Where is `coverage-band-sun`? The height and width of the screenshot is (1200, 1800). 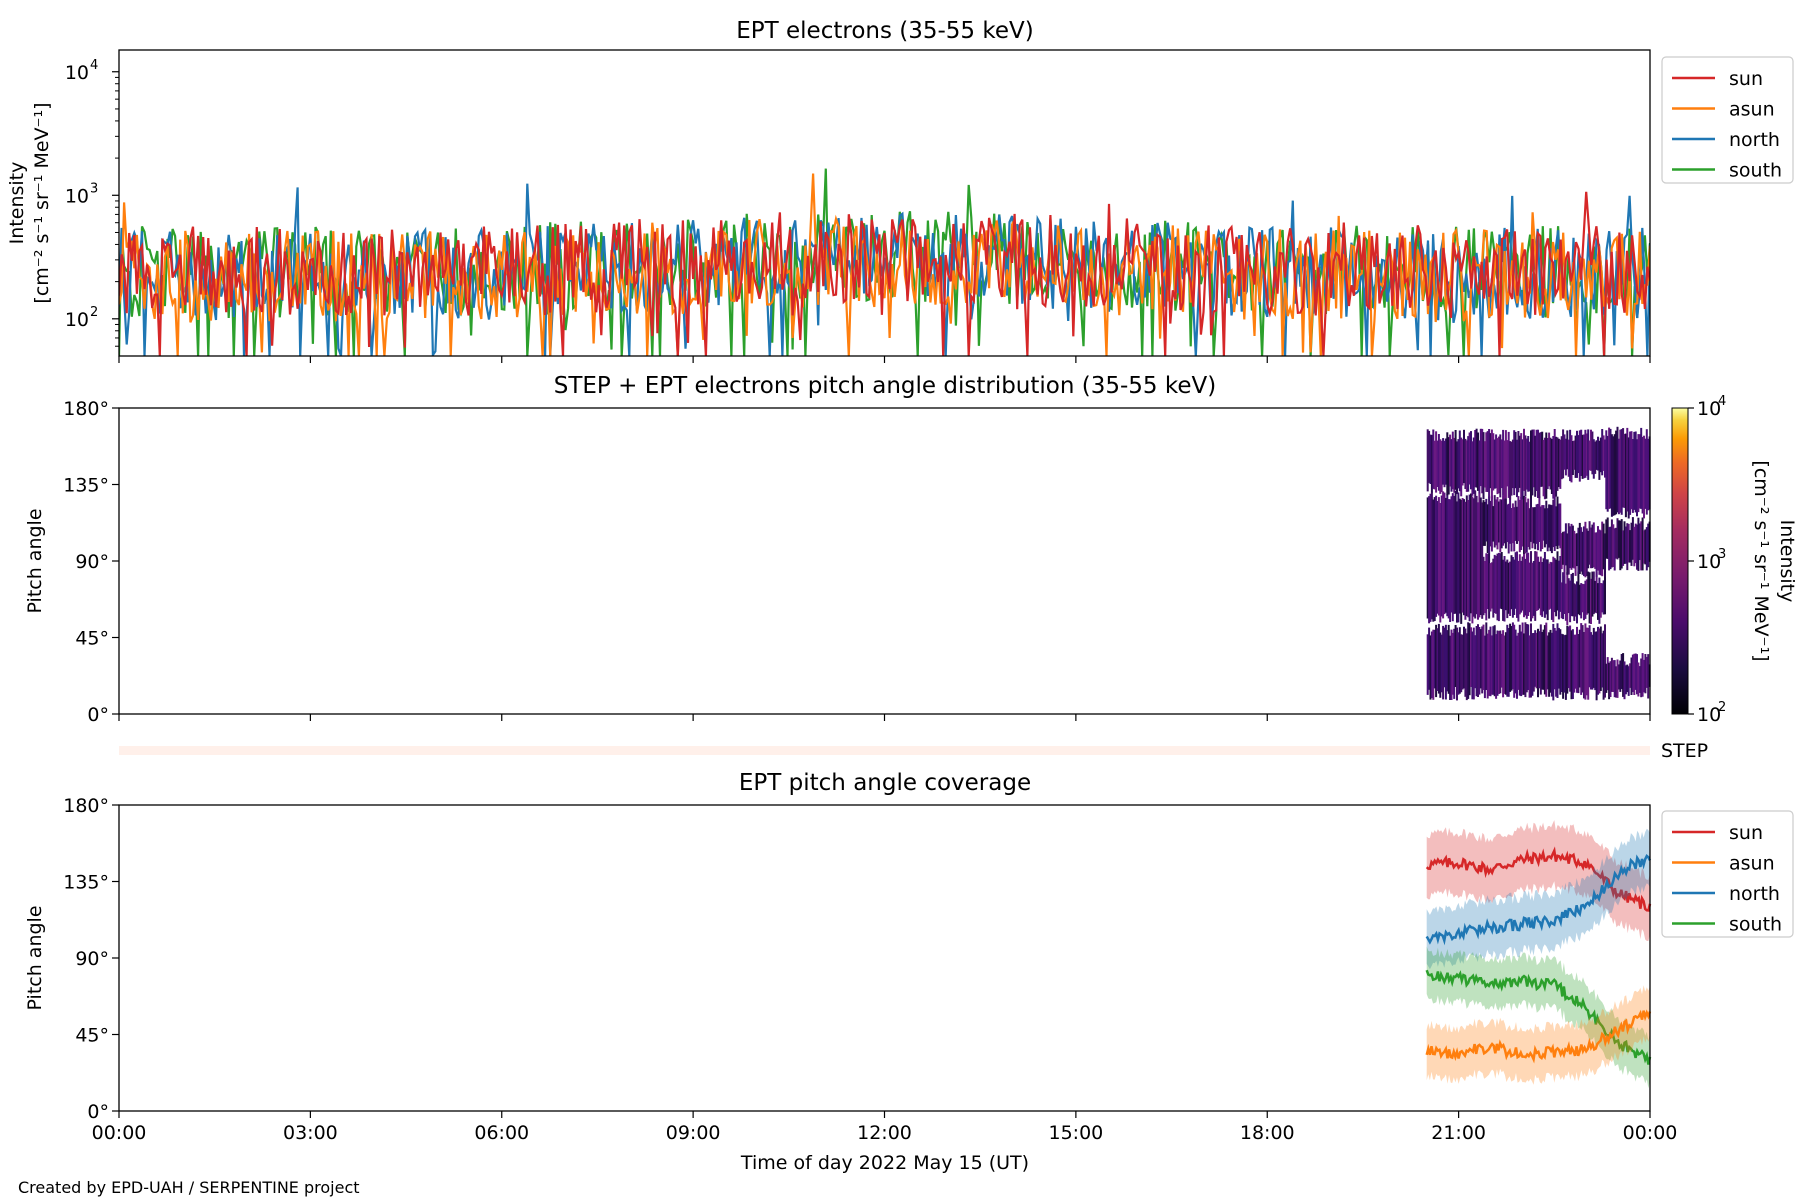
coverage-band-sun is located at coordinates (1538, 880).